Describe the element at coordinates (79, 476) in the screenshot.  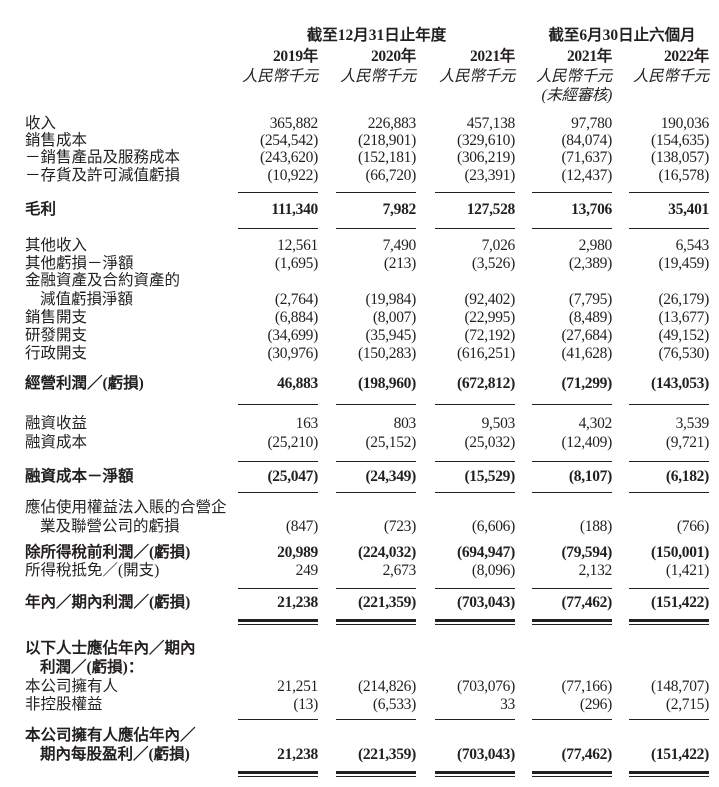
I see `row-label: 融資成本－淨額` at that location.